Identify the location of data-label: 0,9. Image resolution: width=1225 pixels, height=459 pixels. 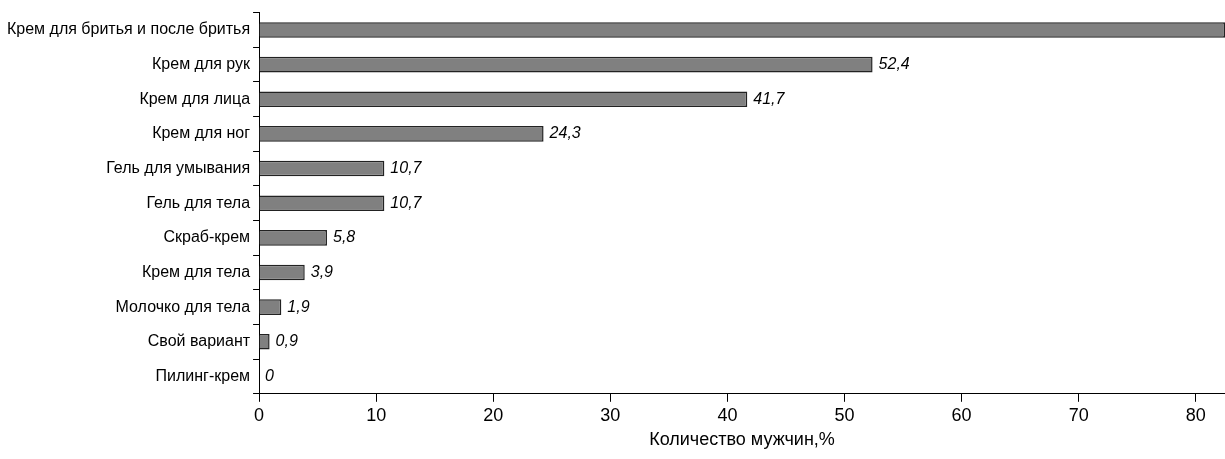
(286, 341).